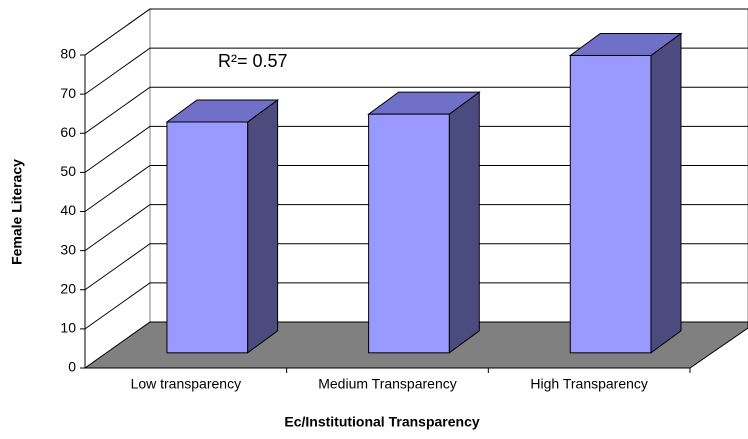 This screenshot has height=439, width=748. Describe the element at coordinates (68, 249) in the screenshot. I see `y-tick-label: 30` at that location.